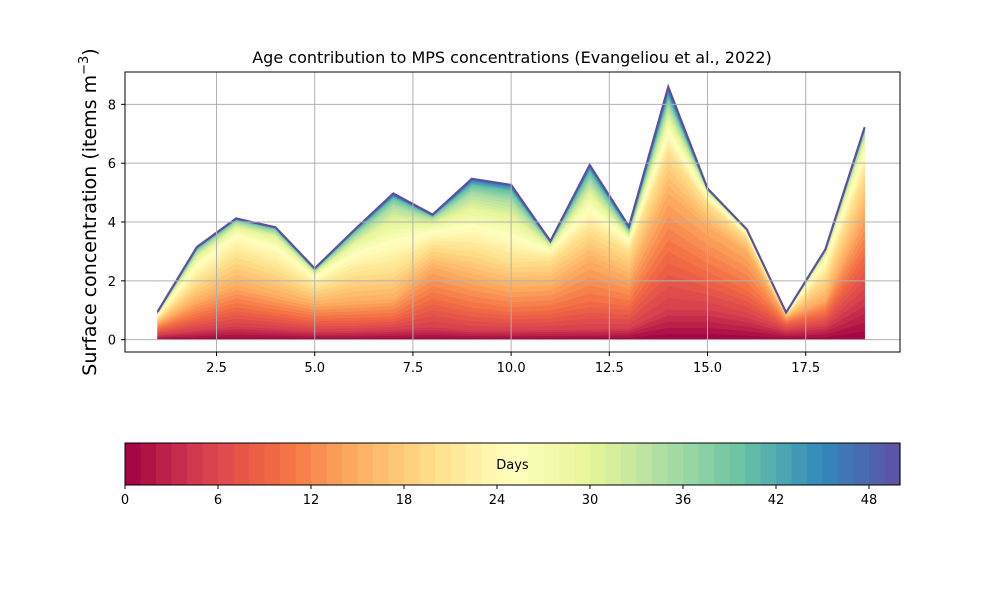 Image resolution: width=1000 pixels, height=604 pixels. What do you see at coordinates (125, 500) in the screenshot?
I see `colorbar-tick-label-0: 0` at bounding box center [125, 500].